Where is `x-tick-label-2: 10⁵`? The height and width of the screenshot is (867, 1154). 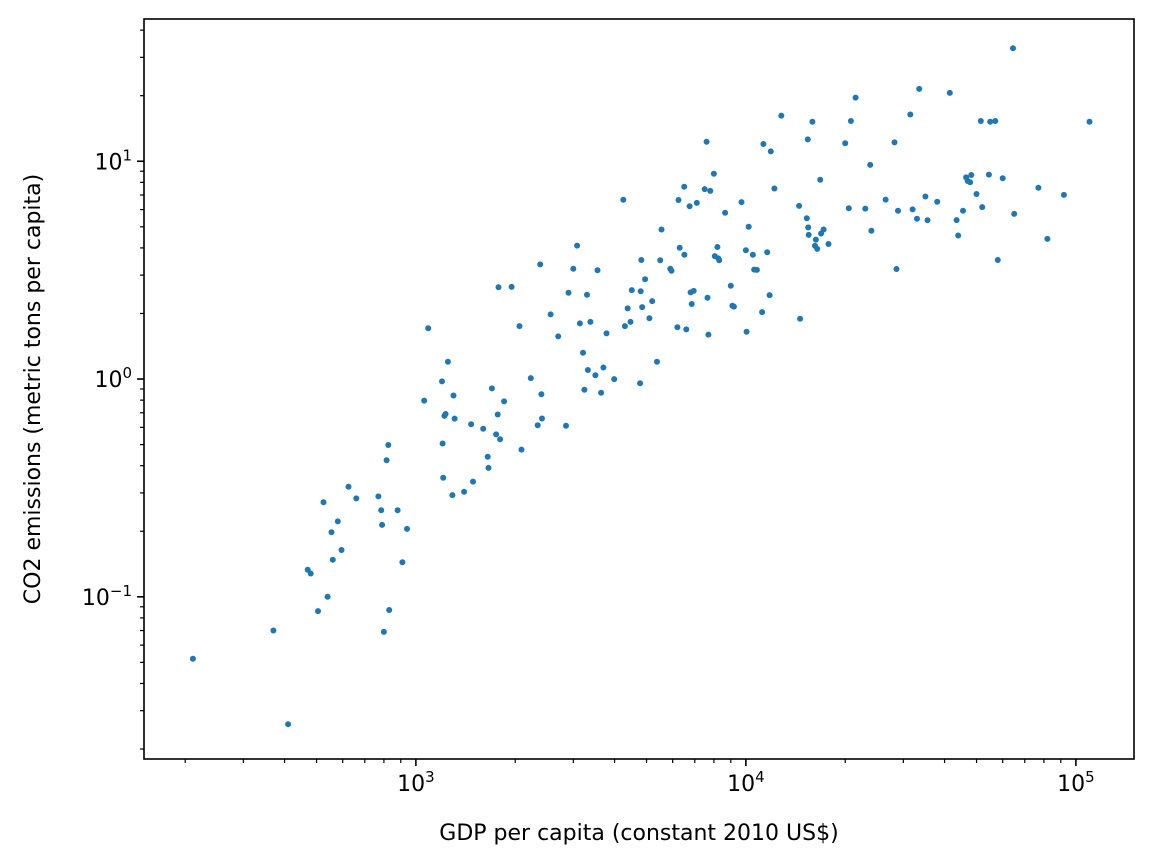 x-tick-label-2: 10⁵ is located at coordinates (1076, 782).